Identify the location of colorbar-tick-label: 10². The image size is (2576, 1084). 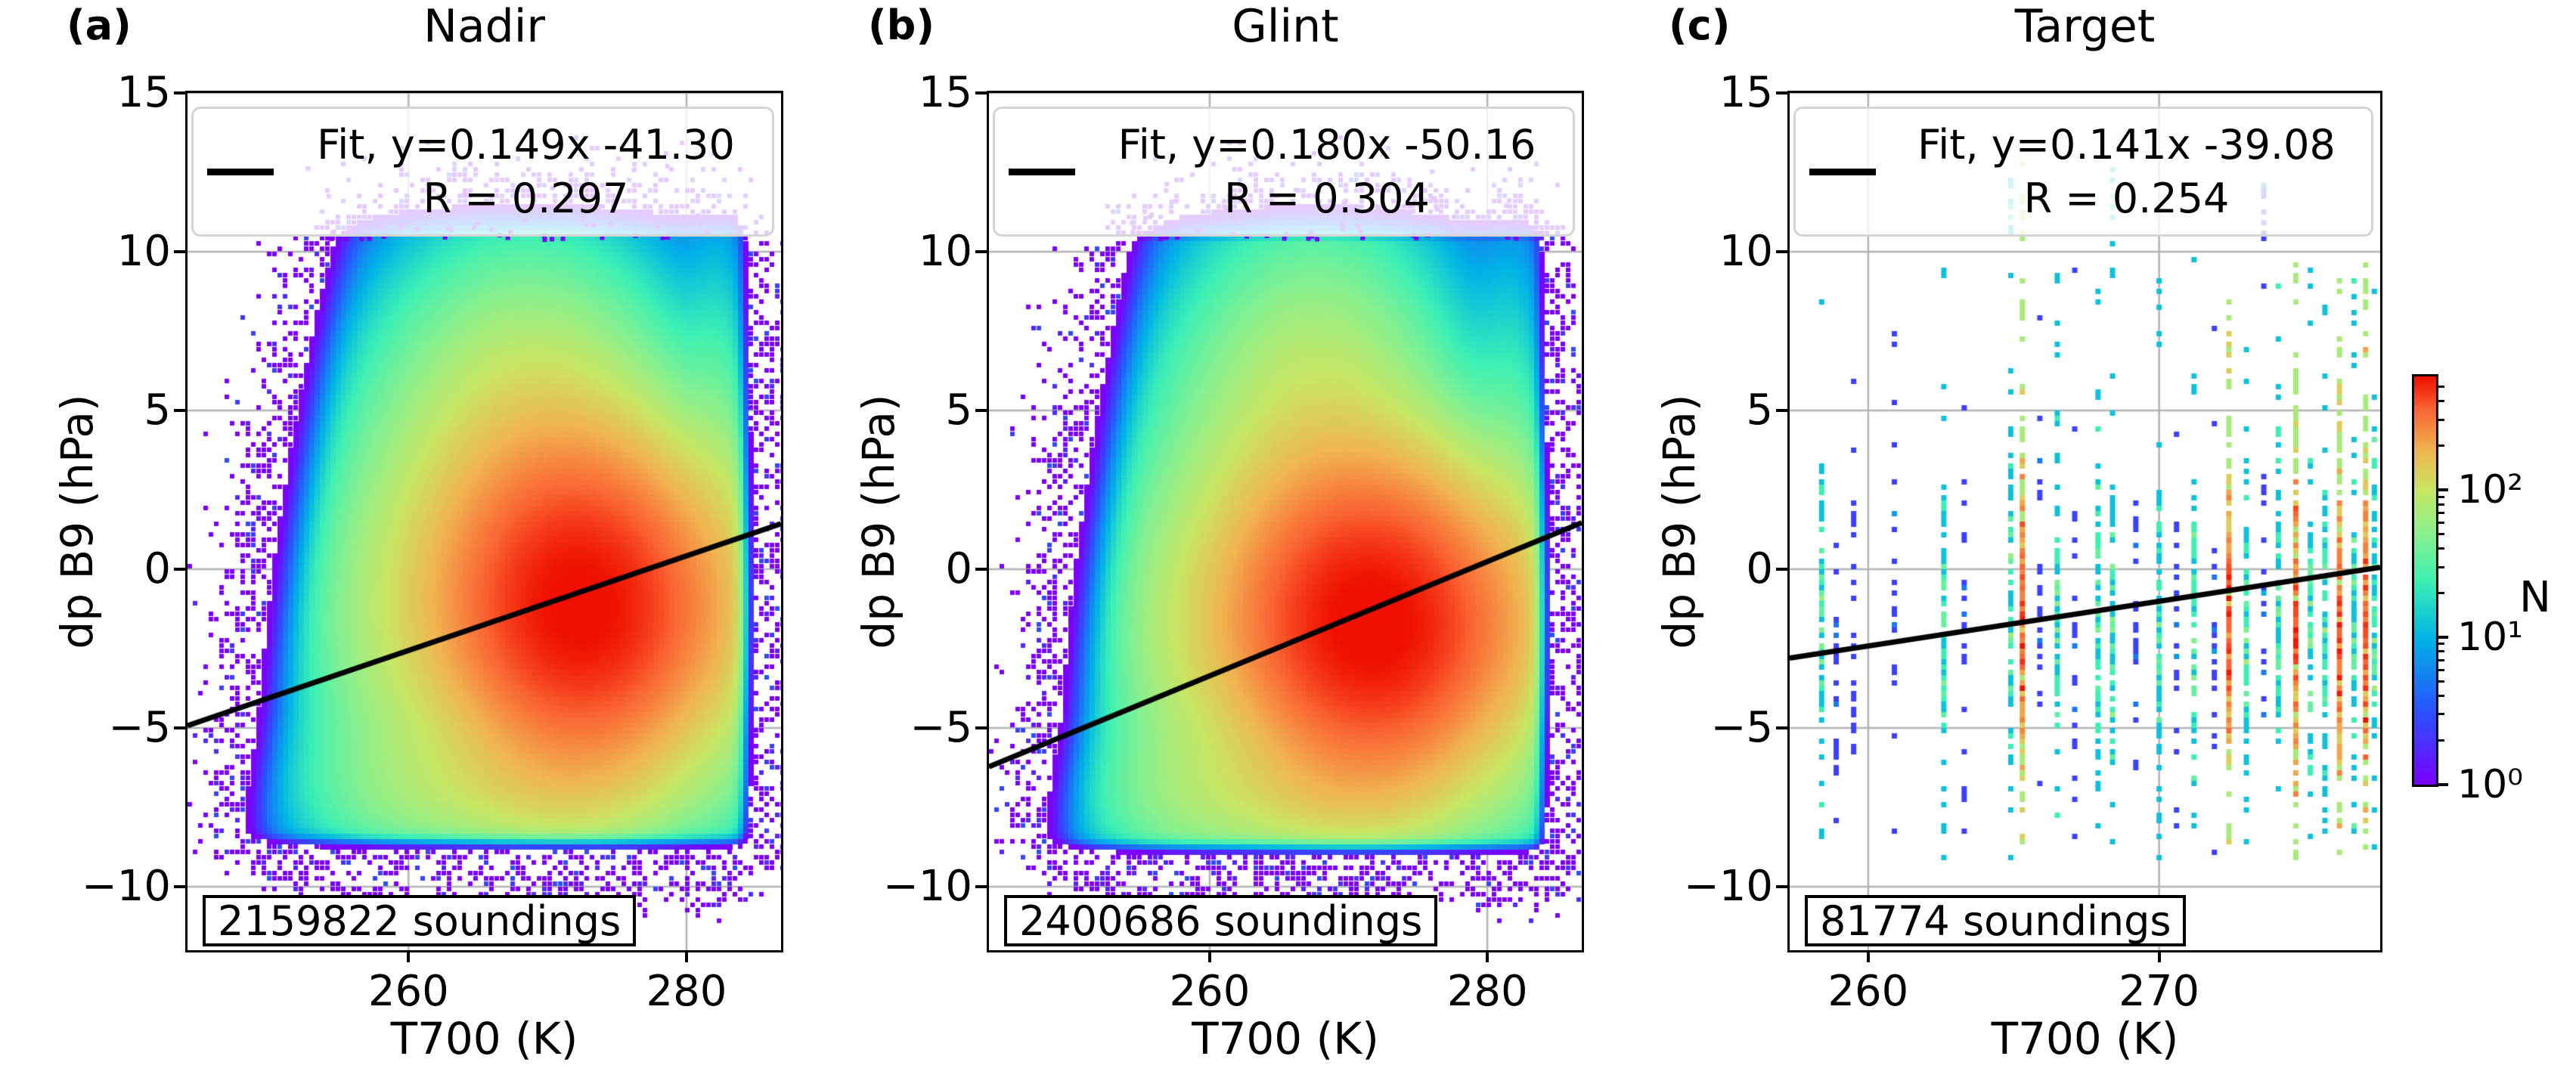
(2490, 490).